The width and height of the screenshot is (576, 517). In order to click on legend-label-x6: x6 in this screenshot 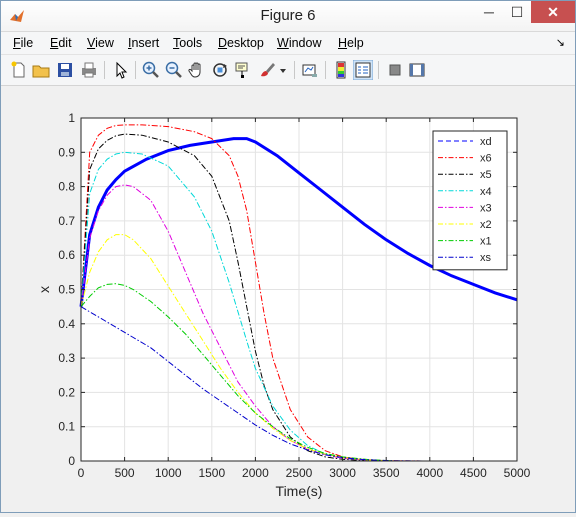, I will do `click(486, 159)`.